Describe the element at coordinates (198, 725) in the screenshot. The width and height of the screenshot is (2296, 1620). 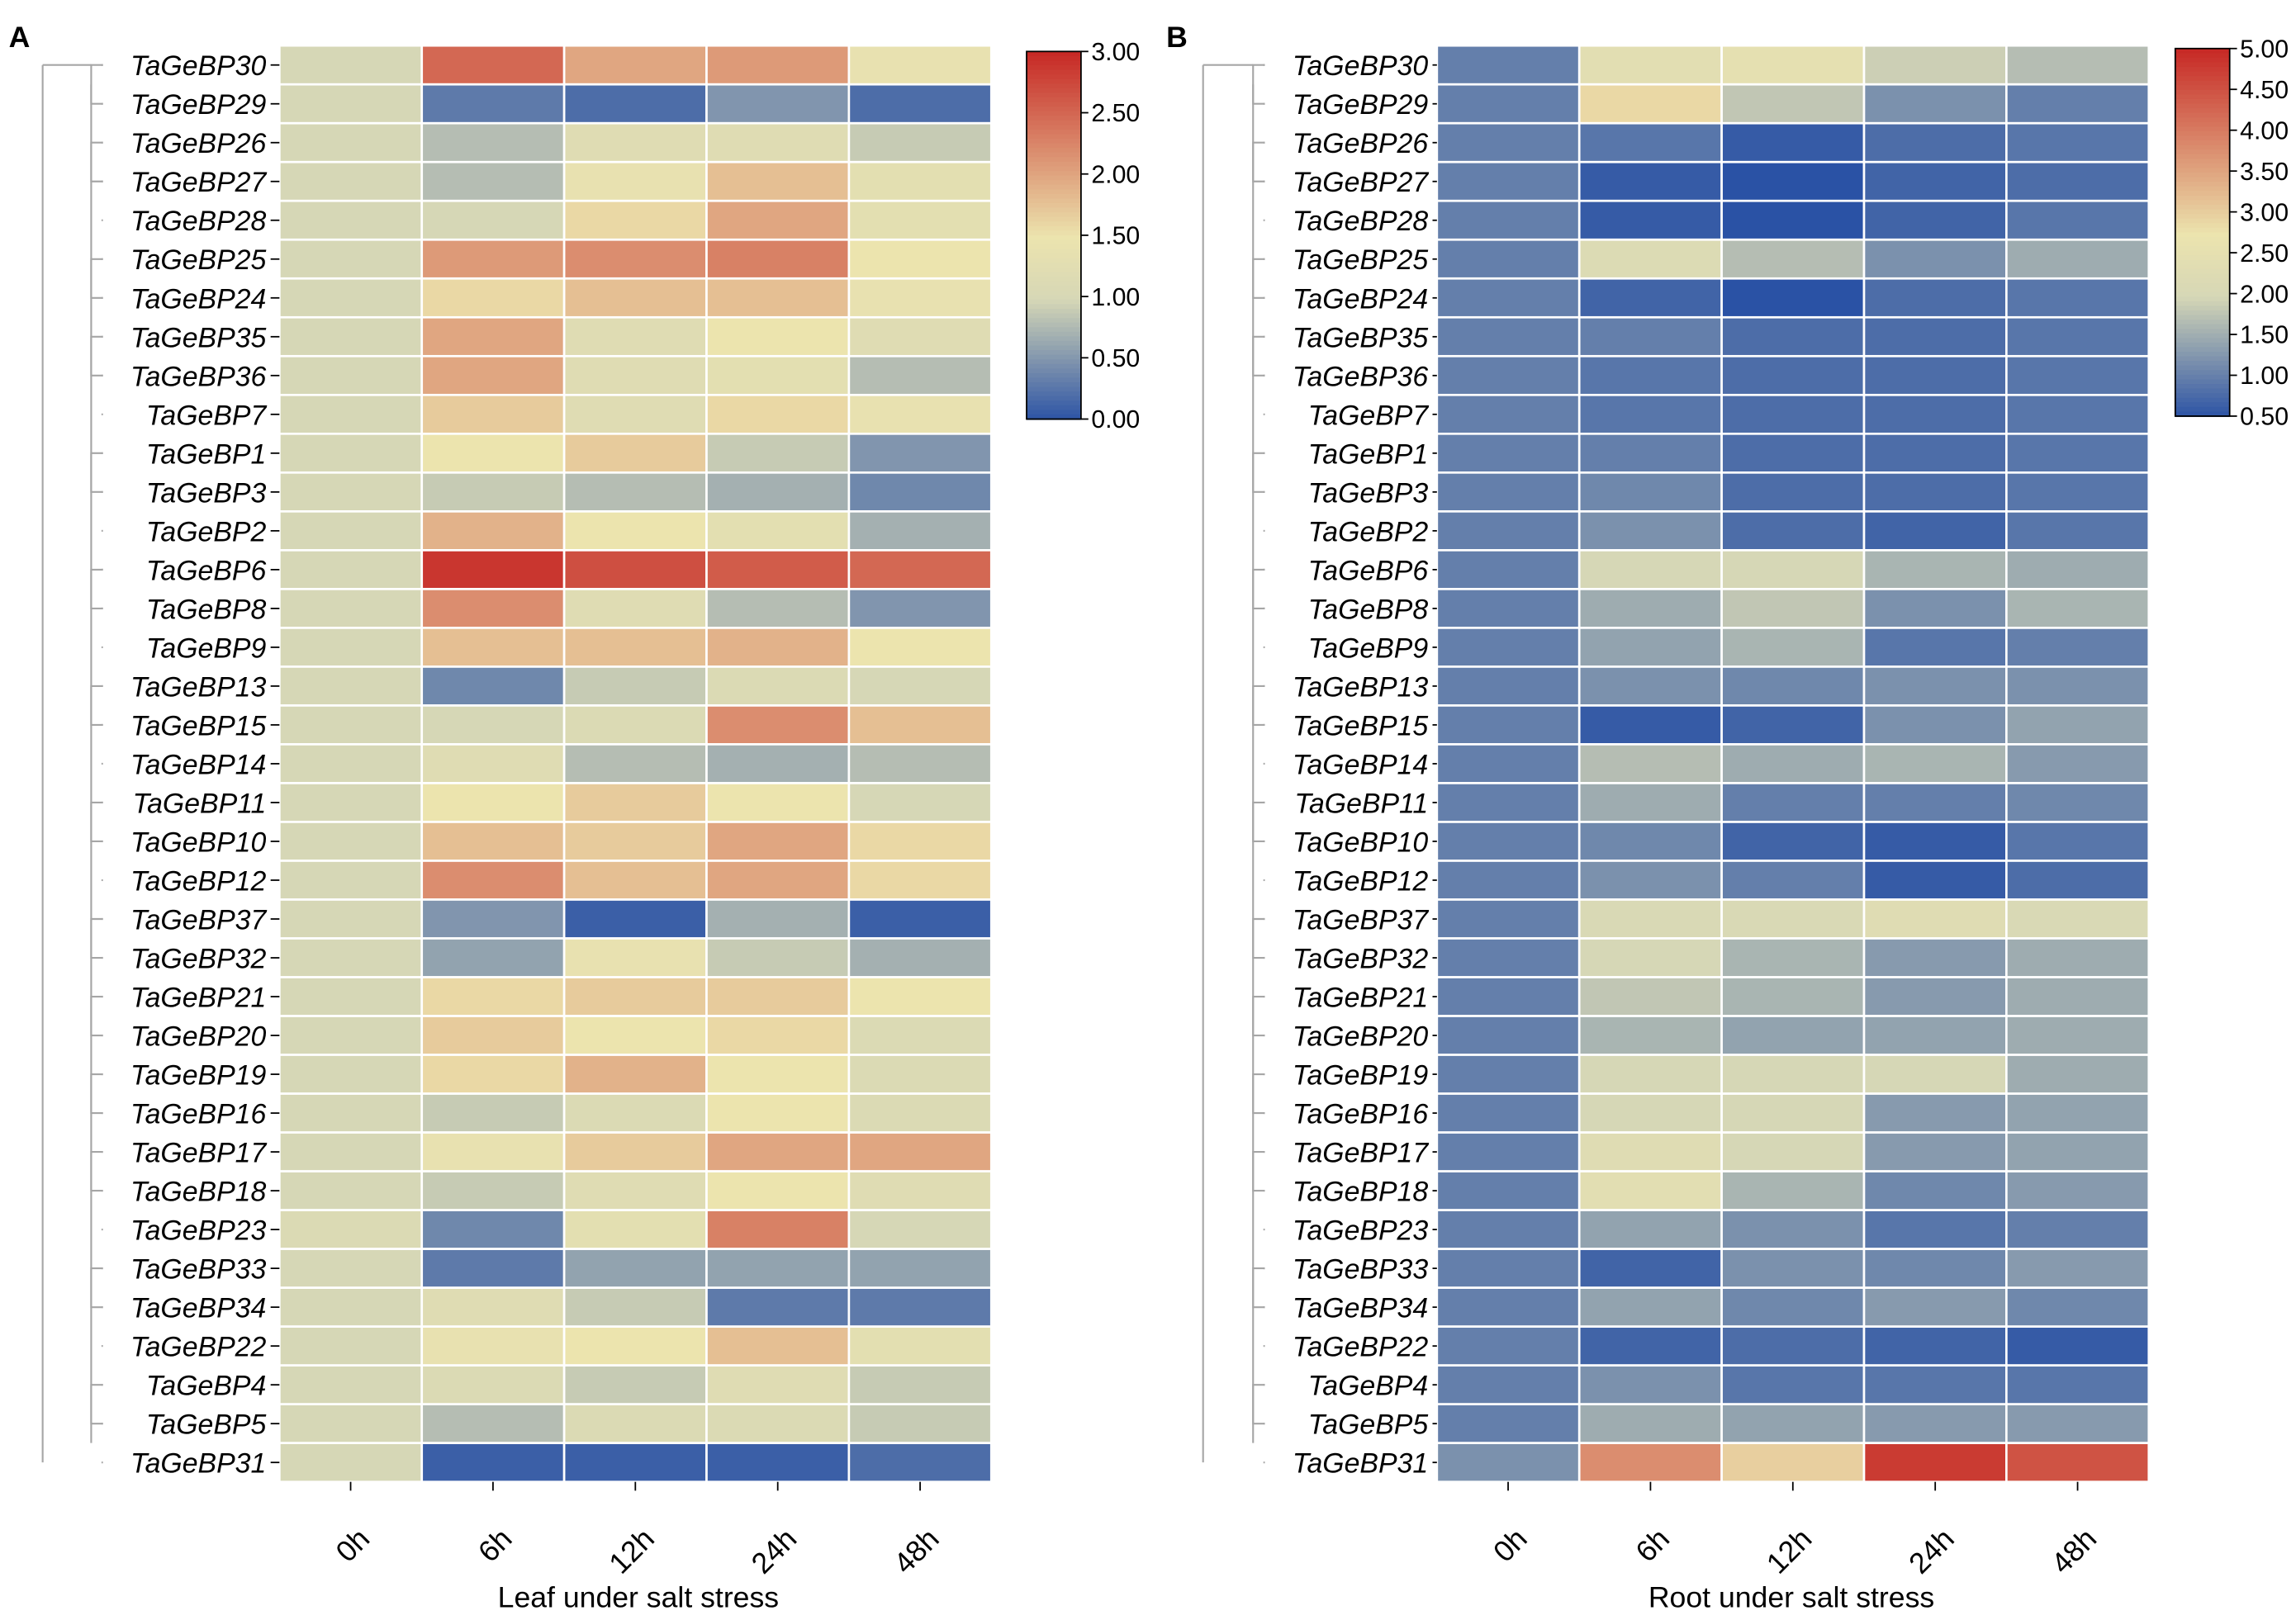
I see `gene-label: TaGeBP15` at that location.